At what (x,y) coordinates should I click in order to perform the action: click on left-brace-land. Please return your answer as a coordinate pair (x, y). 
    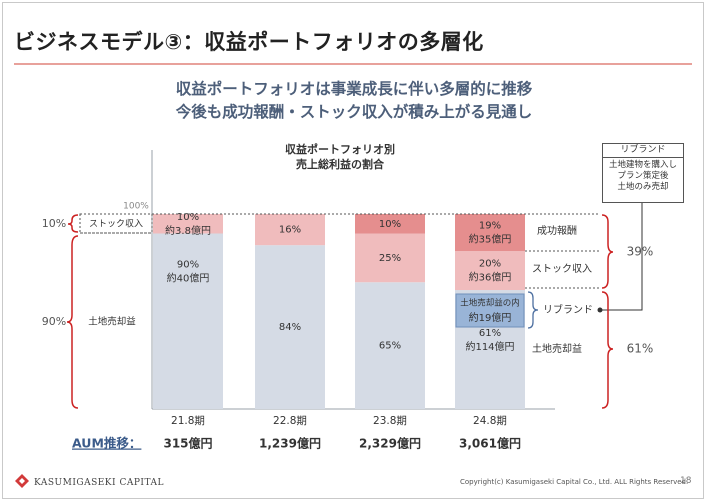
    Looking at the image, I should click on (72, 322).